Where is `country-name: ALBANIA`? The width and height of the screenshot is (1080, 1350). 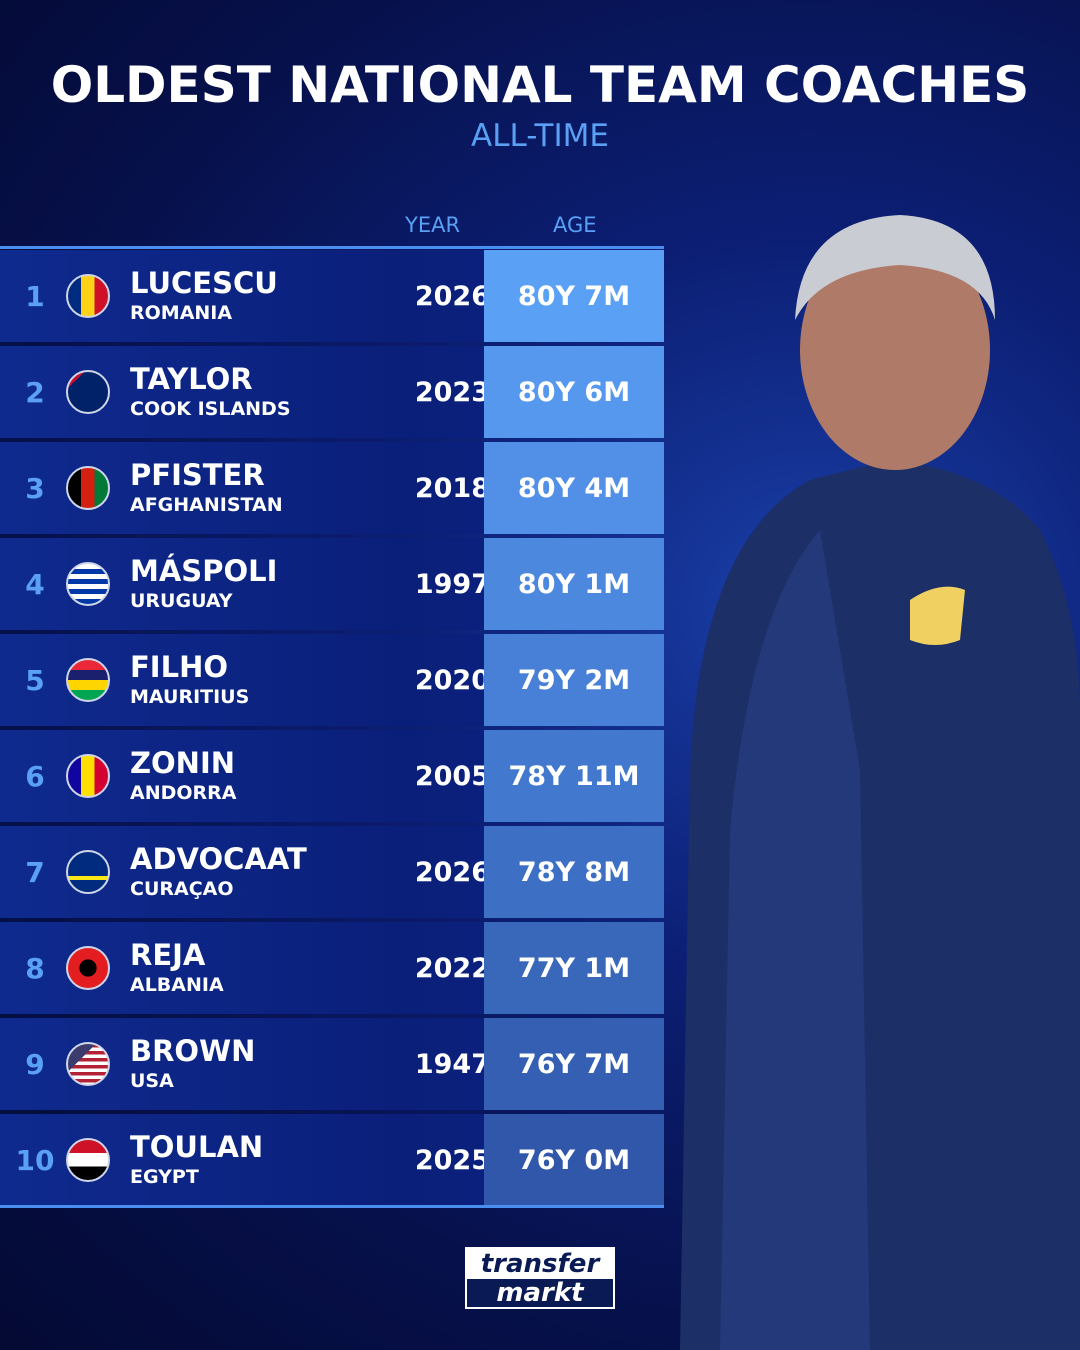
country-name: ALBANIA is located at coordinates (177, 985).